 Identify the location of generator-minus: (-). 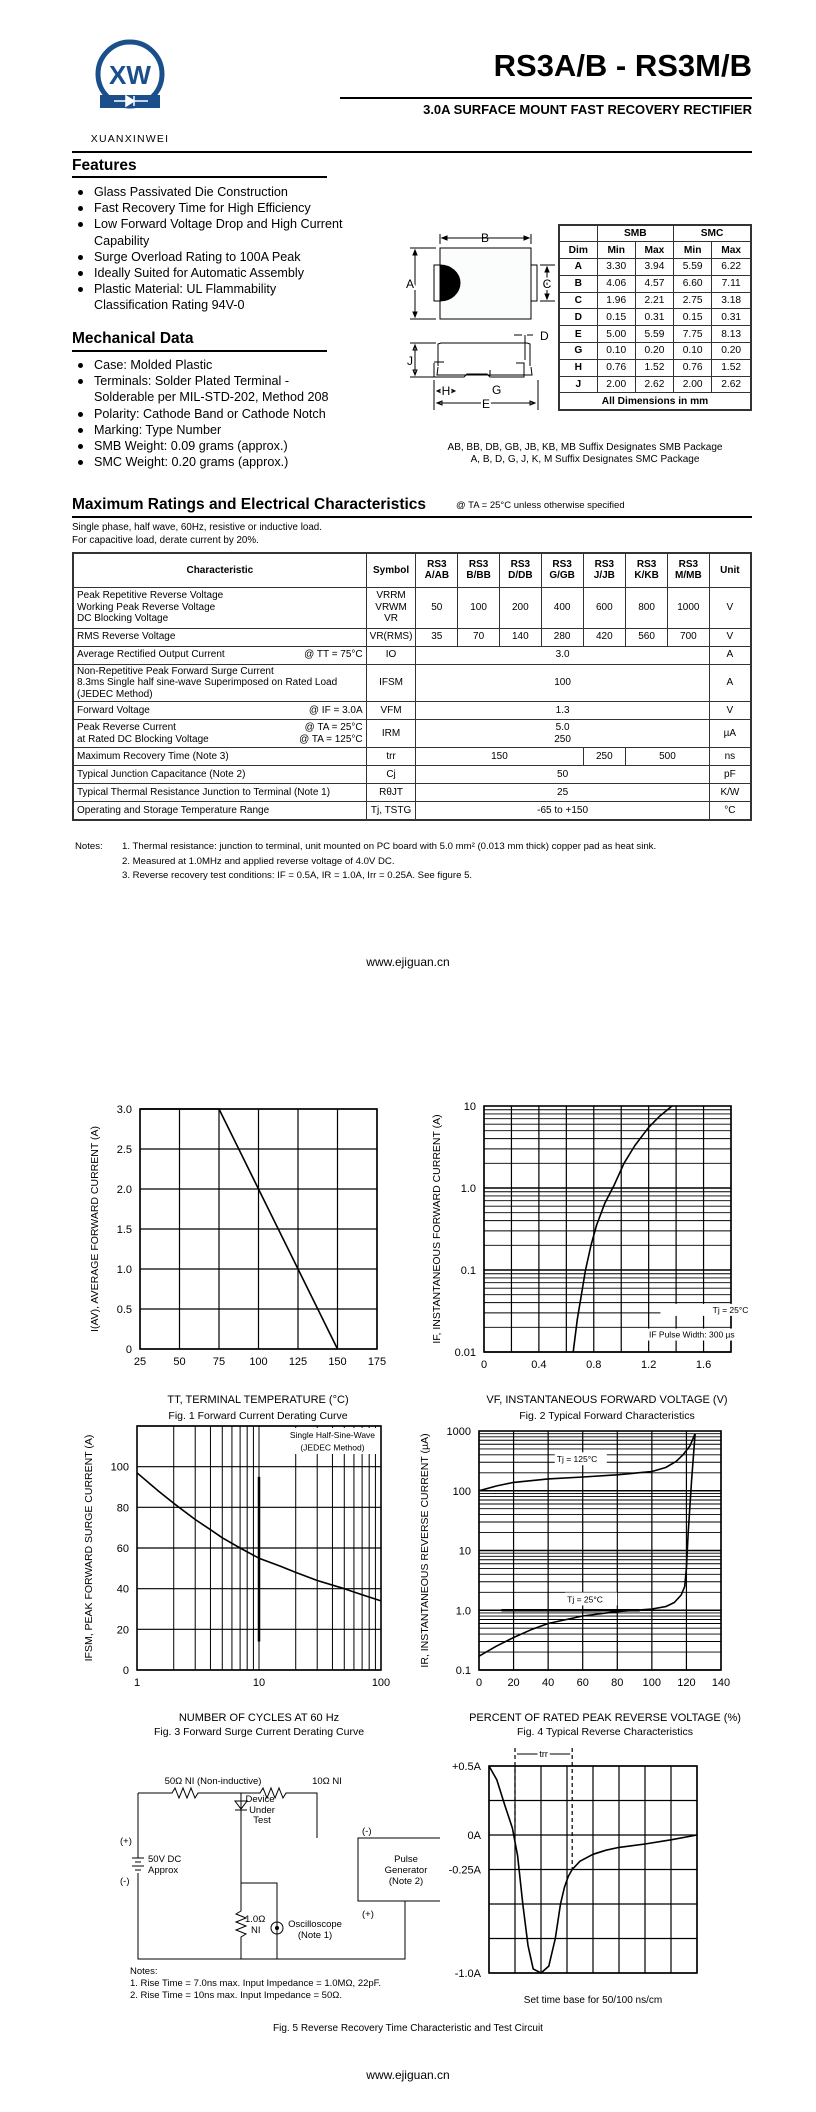
(367, 1831).